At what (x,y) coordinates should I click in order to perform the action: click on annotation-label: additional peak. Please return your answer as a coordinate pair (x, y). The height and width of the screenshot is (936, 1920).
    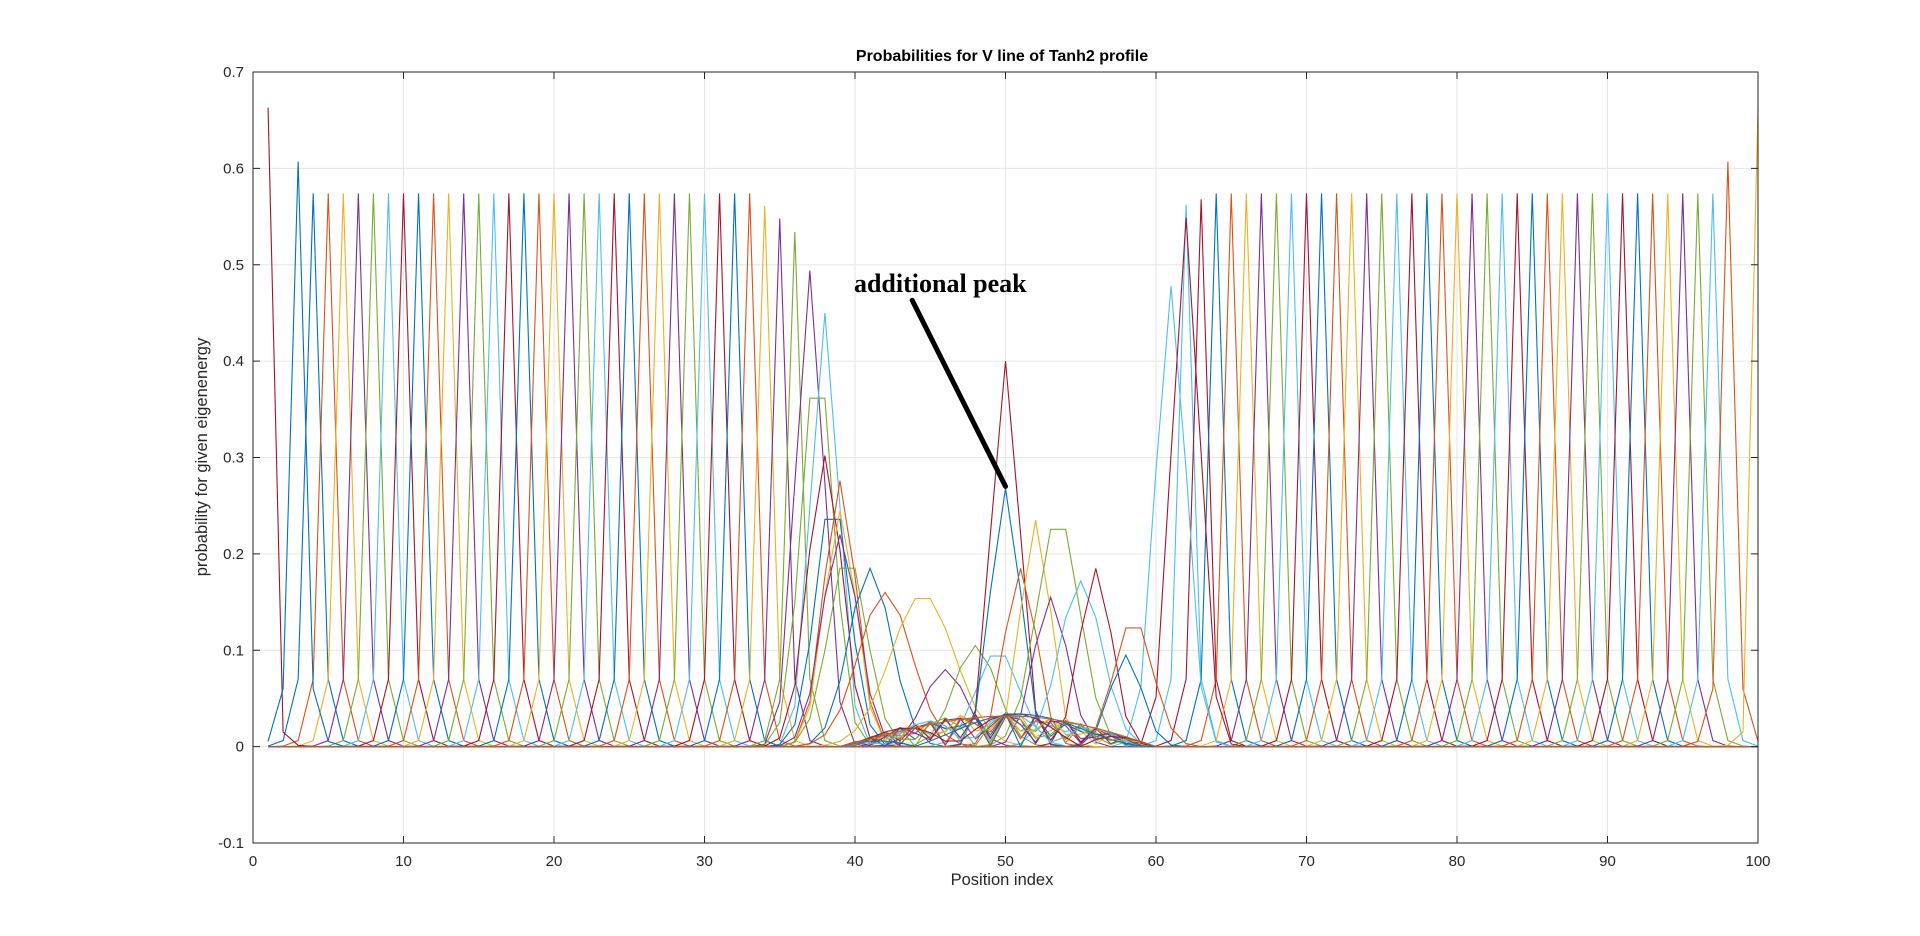
    Looking at the image, I should click on (940, 283).